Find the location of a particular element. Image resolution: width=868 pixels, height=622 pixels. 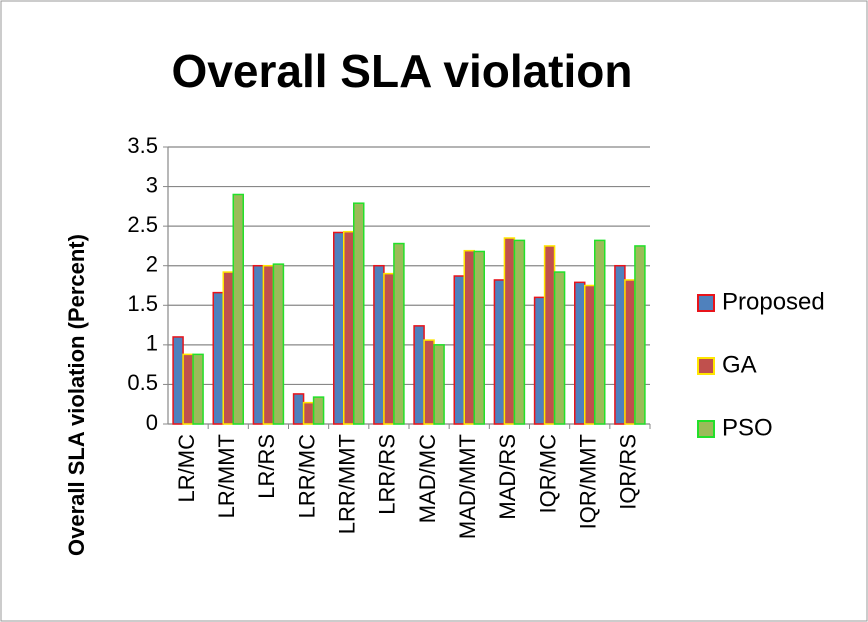

chart-title: Overall SLA violation is located at coordinates (402, 71).